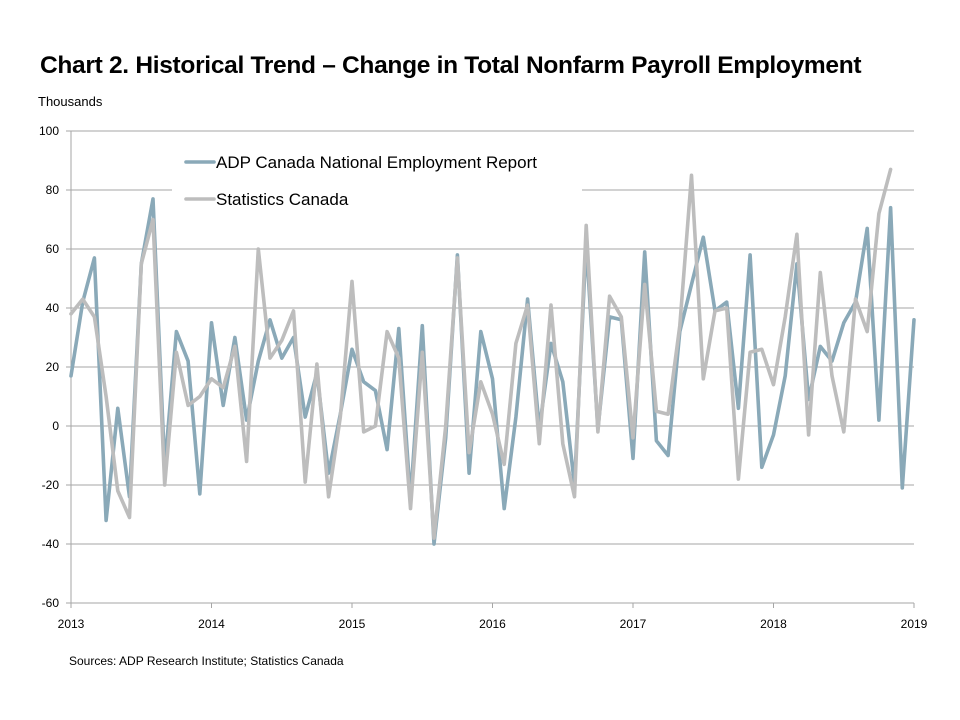 The width and height of the screenshot is (960, 720). Describe the element at coordinates (71, 624) in the screenshot. I see `x-tick-label: 2013` at that location.